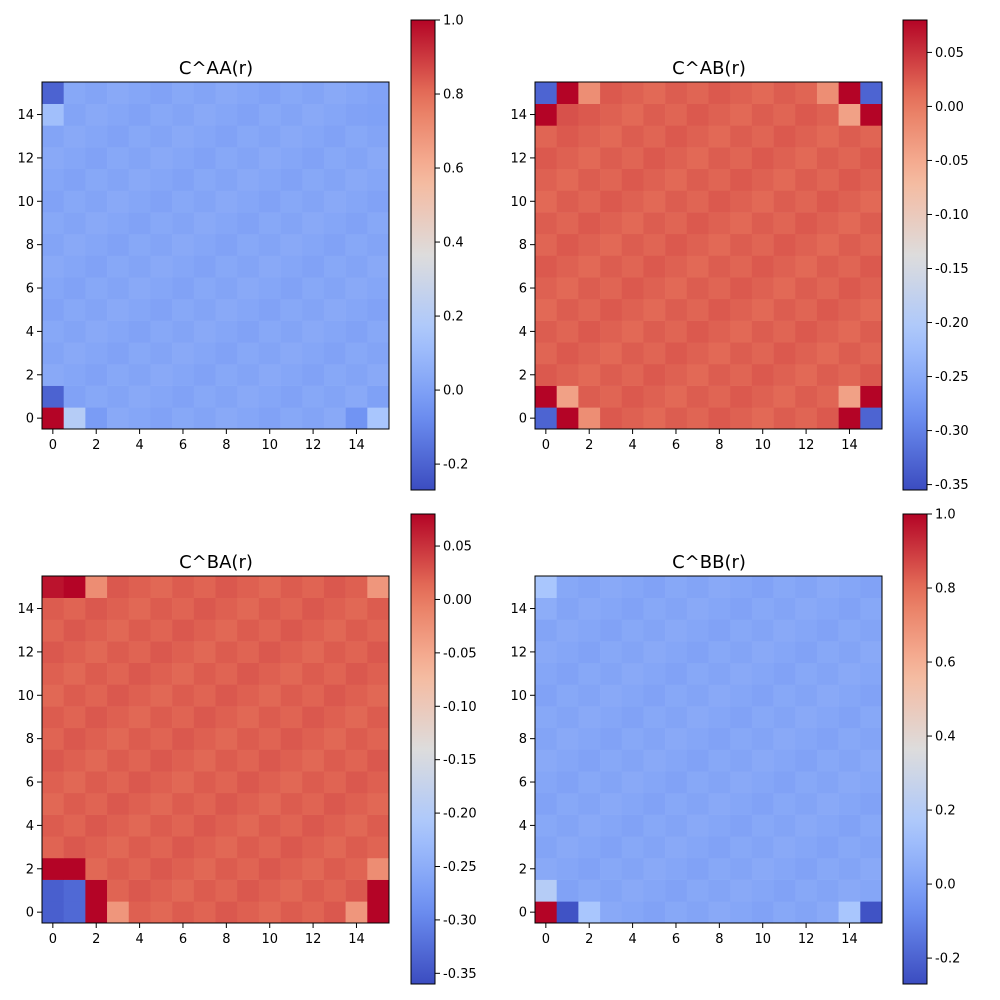 The image size is (1000, 1000). I want to click on panel-title: C^BA(r), so click(216, 562).